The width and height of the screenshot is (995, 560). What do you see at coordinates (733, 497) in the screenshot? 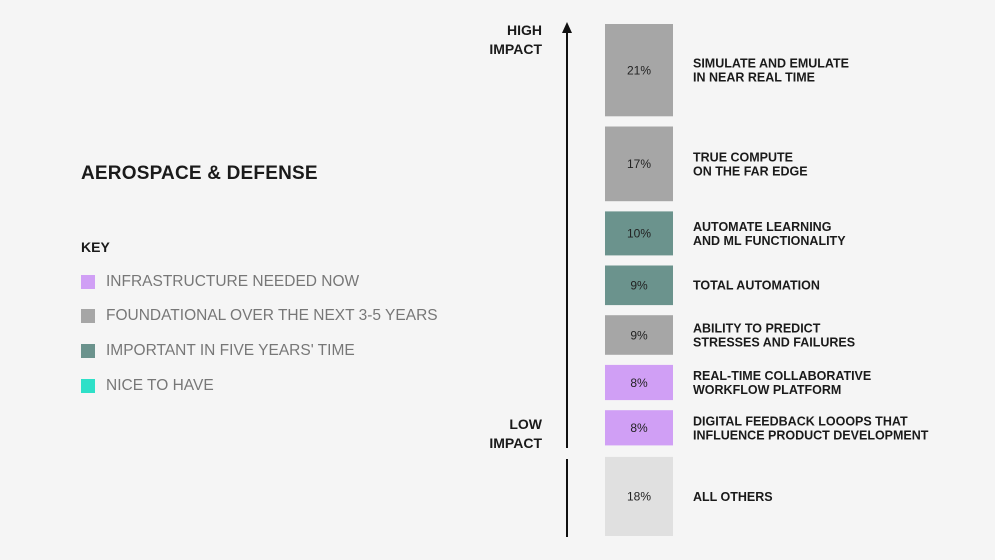
I see `bar-category-label: ALL OTHERS` at bounding box center [733, 497].